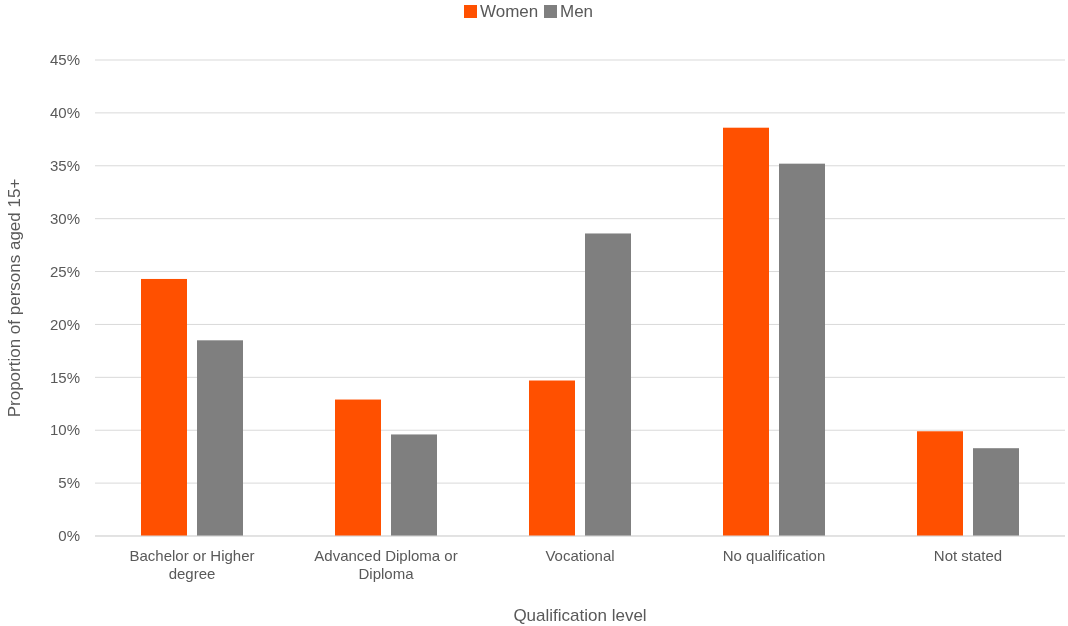  What do you see at coordinates (509, 11) in the screenshot?
I see `legend-label: Women` at bounding box center [509, 11].